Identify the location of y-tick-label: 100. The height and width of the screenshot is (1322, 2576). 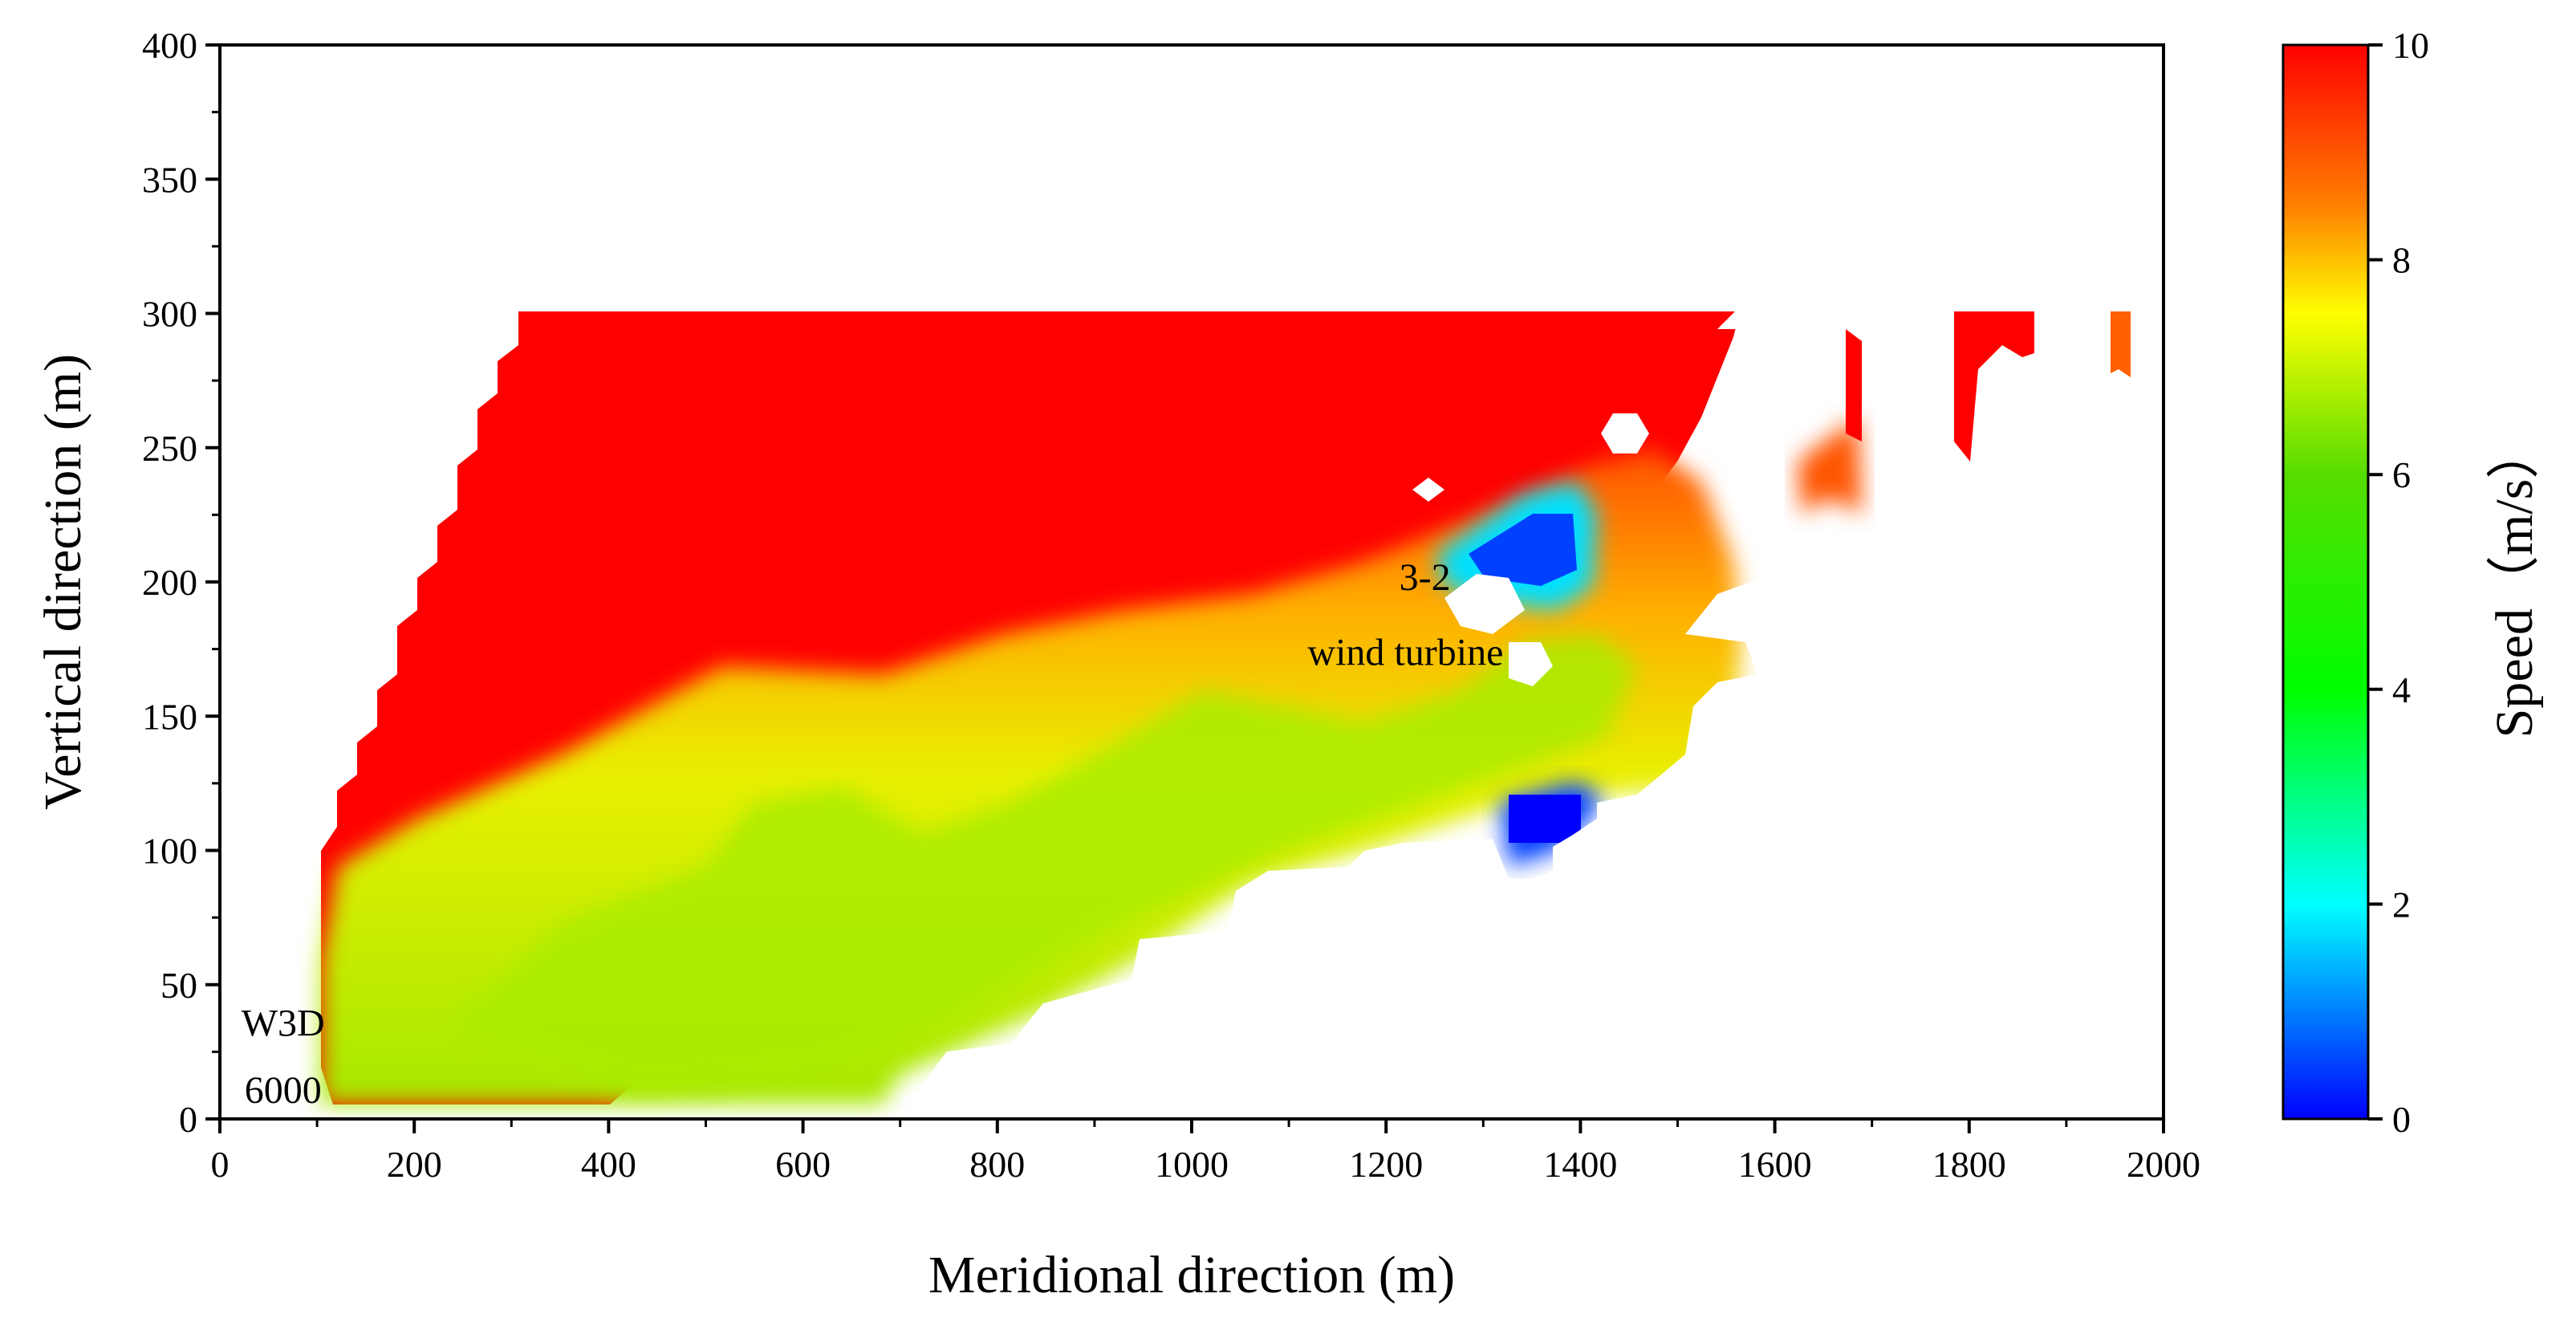
(169, 851).